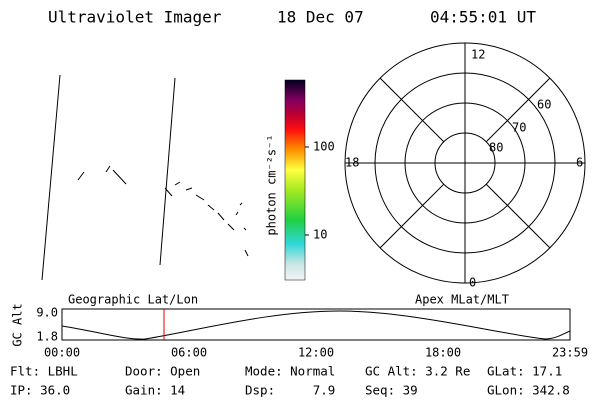  What do you see at coordinates (391, 390) in the screenshot?
I see `status-field: Seq: 39` at bounding box center [391, 390].